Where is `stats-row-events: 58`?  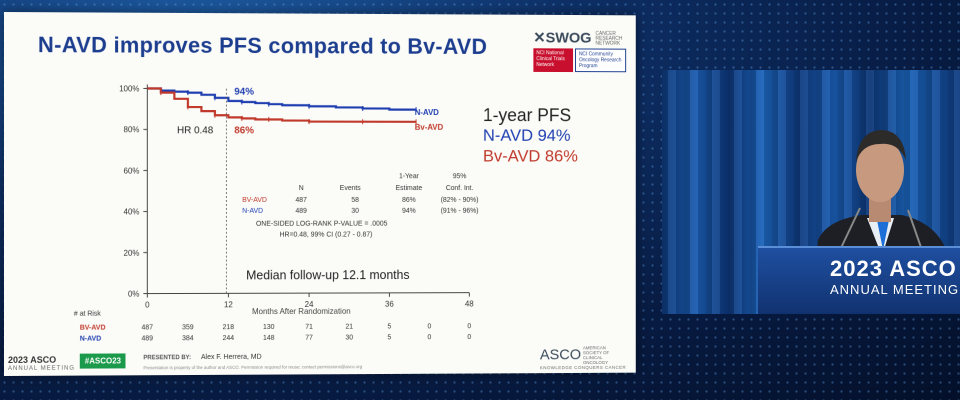
stats-row-events: 58 is located at coordinates (355, 200).